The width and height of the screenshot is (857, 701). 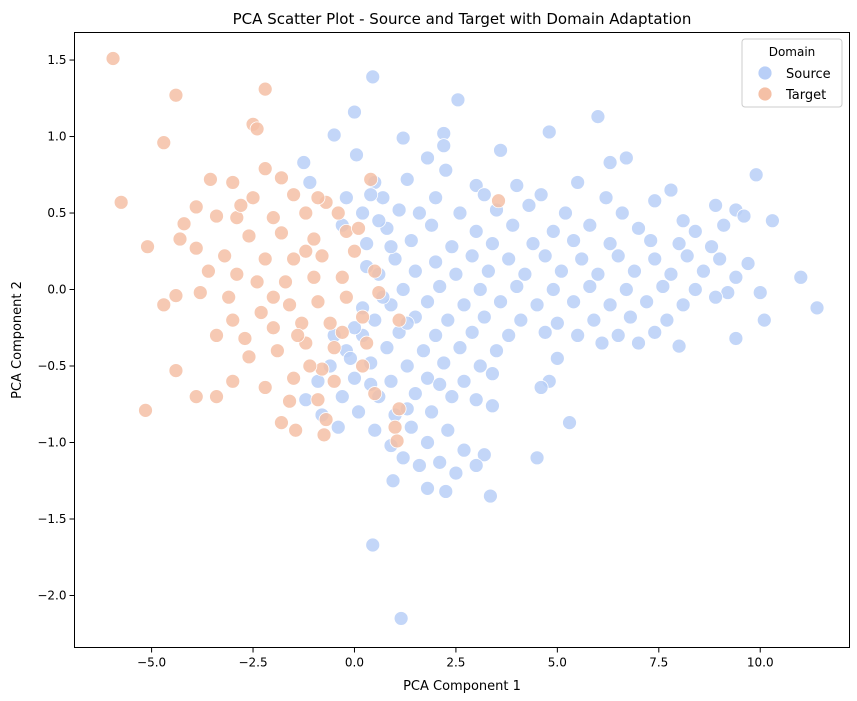 I want to click on legend-title: Domain, so click(x=792, y=52).